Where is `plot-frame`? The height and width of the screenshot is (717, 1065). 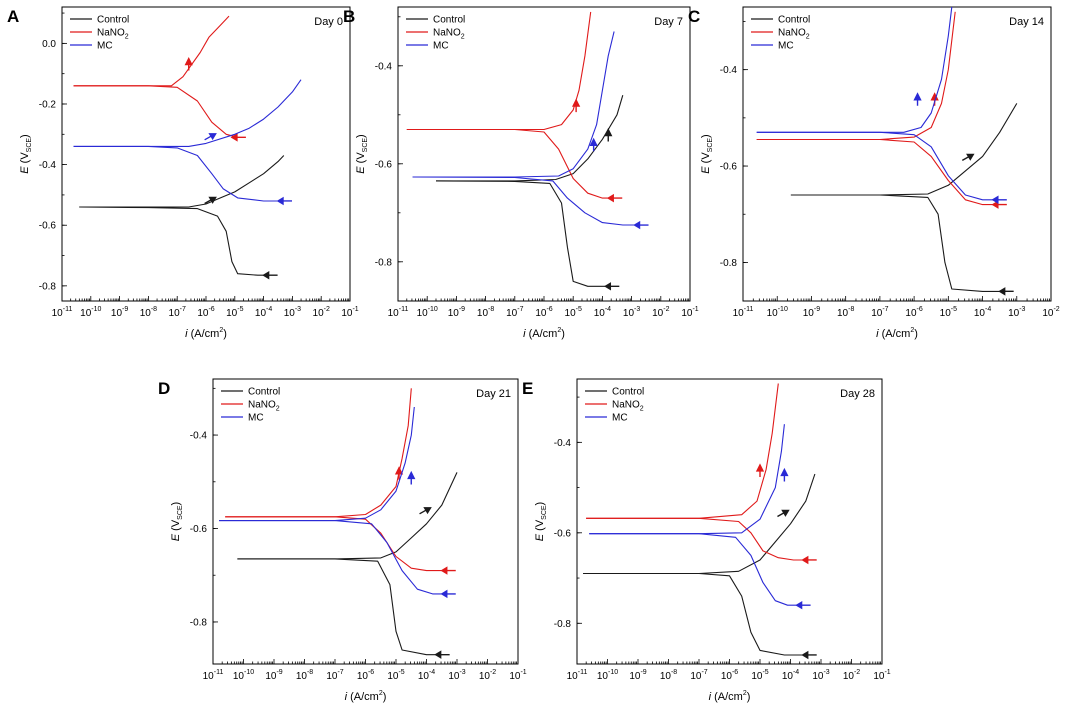
plot-frame is located at coordinates (897, 154).